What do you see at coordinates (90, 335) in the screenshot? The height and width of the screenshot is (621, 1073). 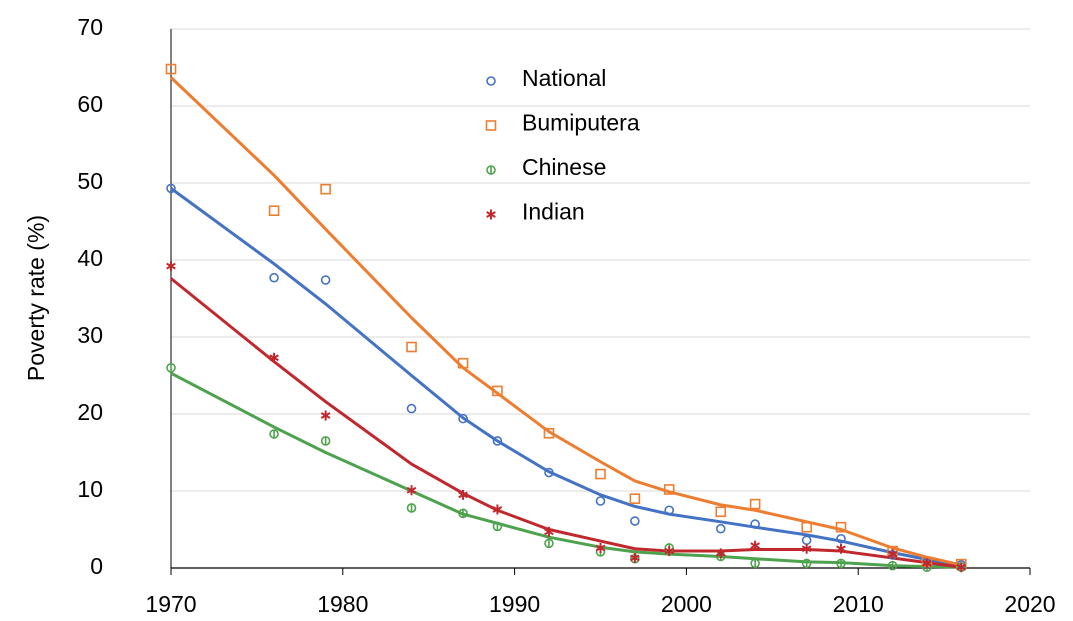 I see `y-tick-label: 30` at bounding box center [90, 335].